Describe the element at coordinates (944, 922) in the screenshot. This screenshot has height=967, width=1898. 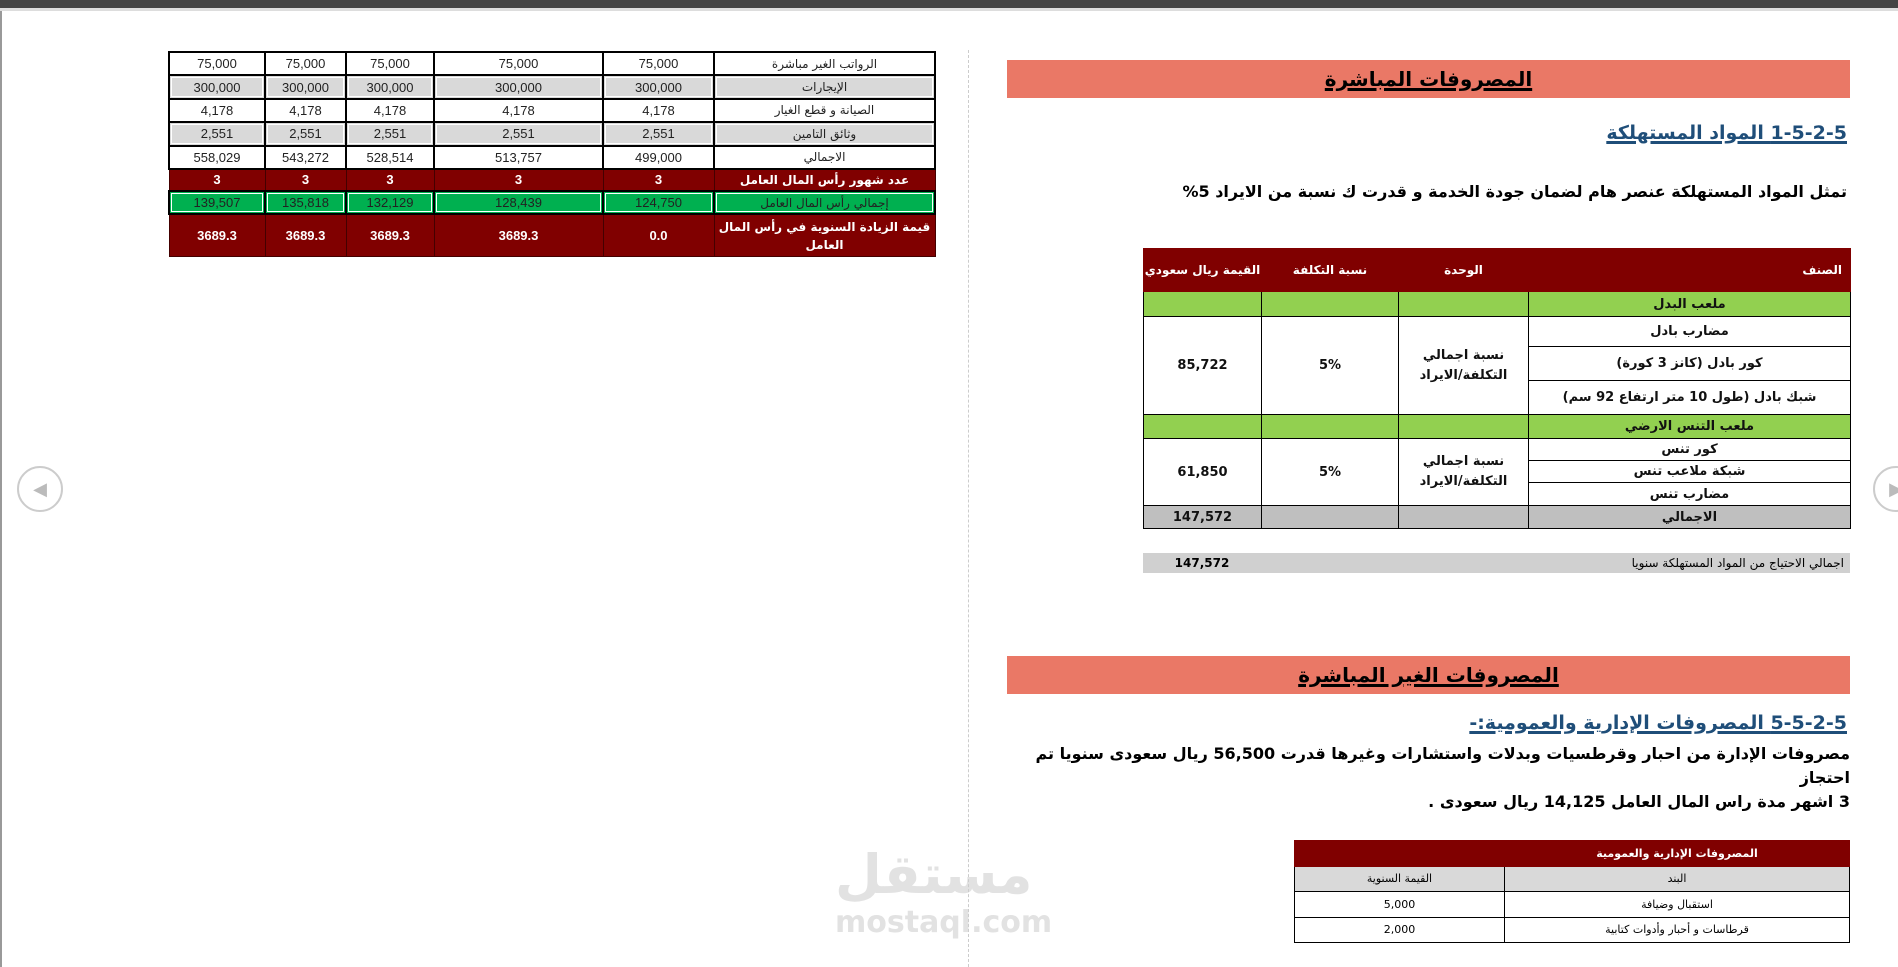
I see `watermark-en: mostaql.com` at that location.